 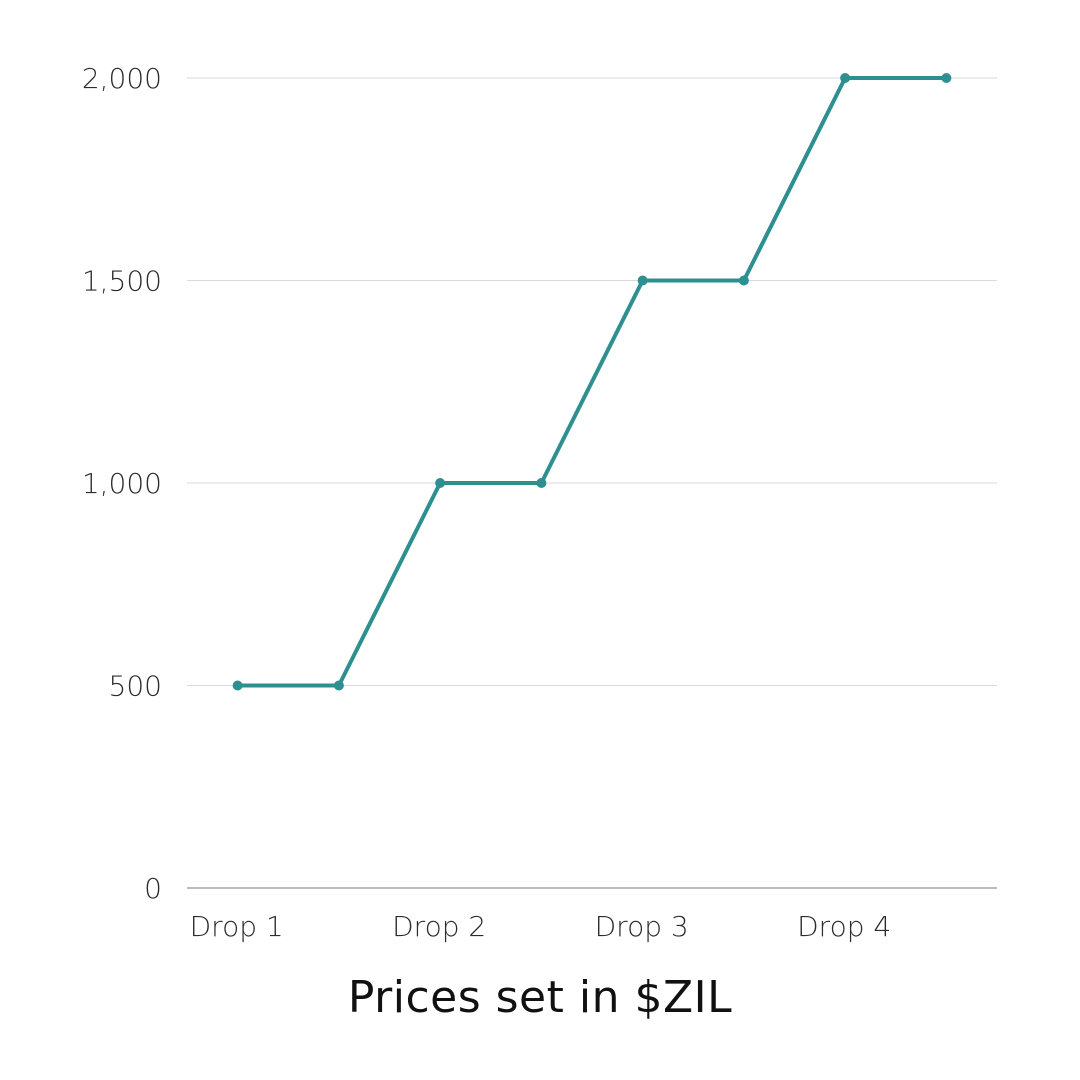 What do you see at coordinates (237, 926) in the screenshot?
I see `x-tick-label: Drop 1` at bounding box center [237, 926].